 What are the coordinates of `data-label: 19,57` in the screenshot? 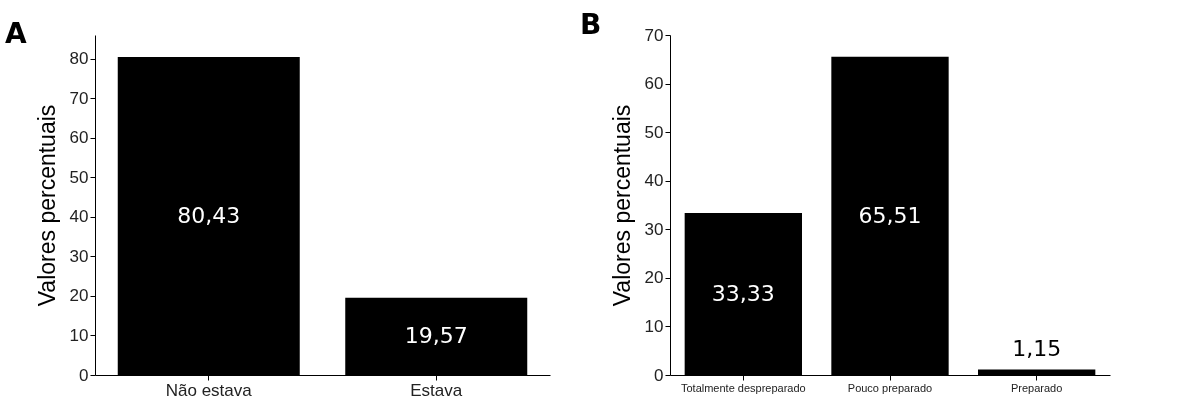 It's located at (436, 336).